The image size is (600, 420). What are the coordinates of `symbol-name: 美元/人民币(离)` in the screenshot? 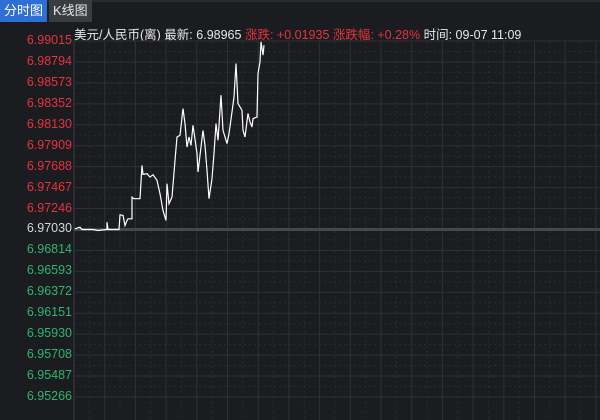 It's located at (117, 35).